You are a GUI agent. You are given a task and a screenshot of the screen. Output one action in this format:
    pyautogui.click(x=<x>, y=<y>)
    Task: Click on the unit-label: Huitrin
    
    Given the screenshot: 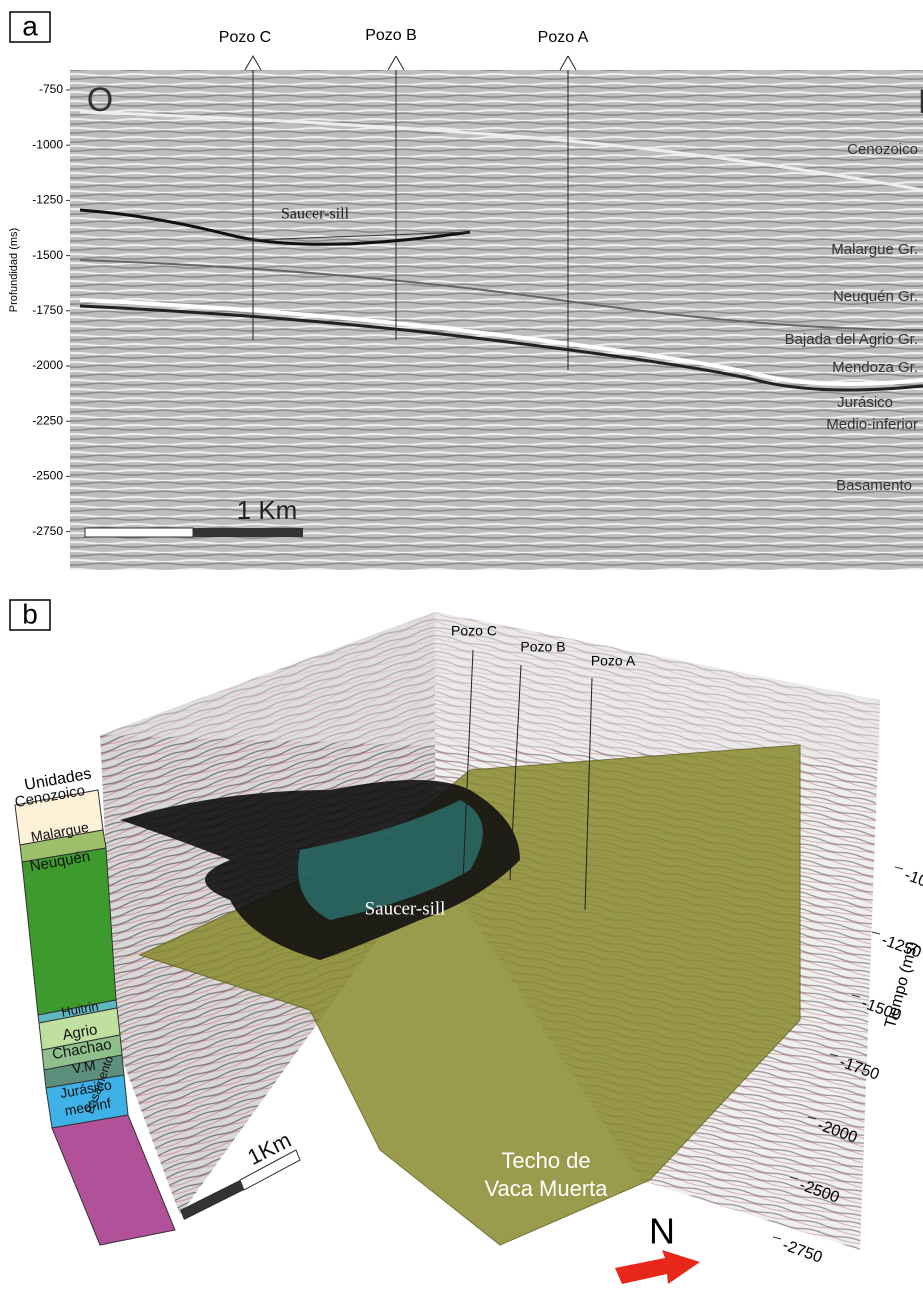 What is the action you would take?
    pyautogui.click(x=80, y=1008)
    